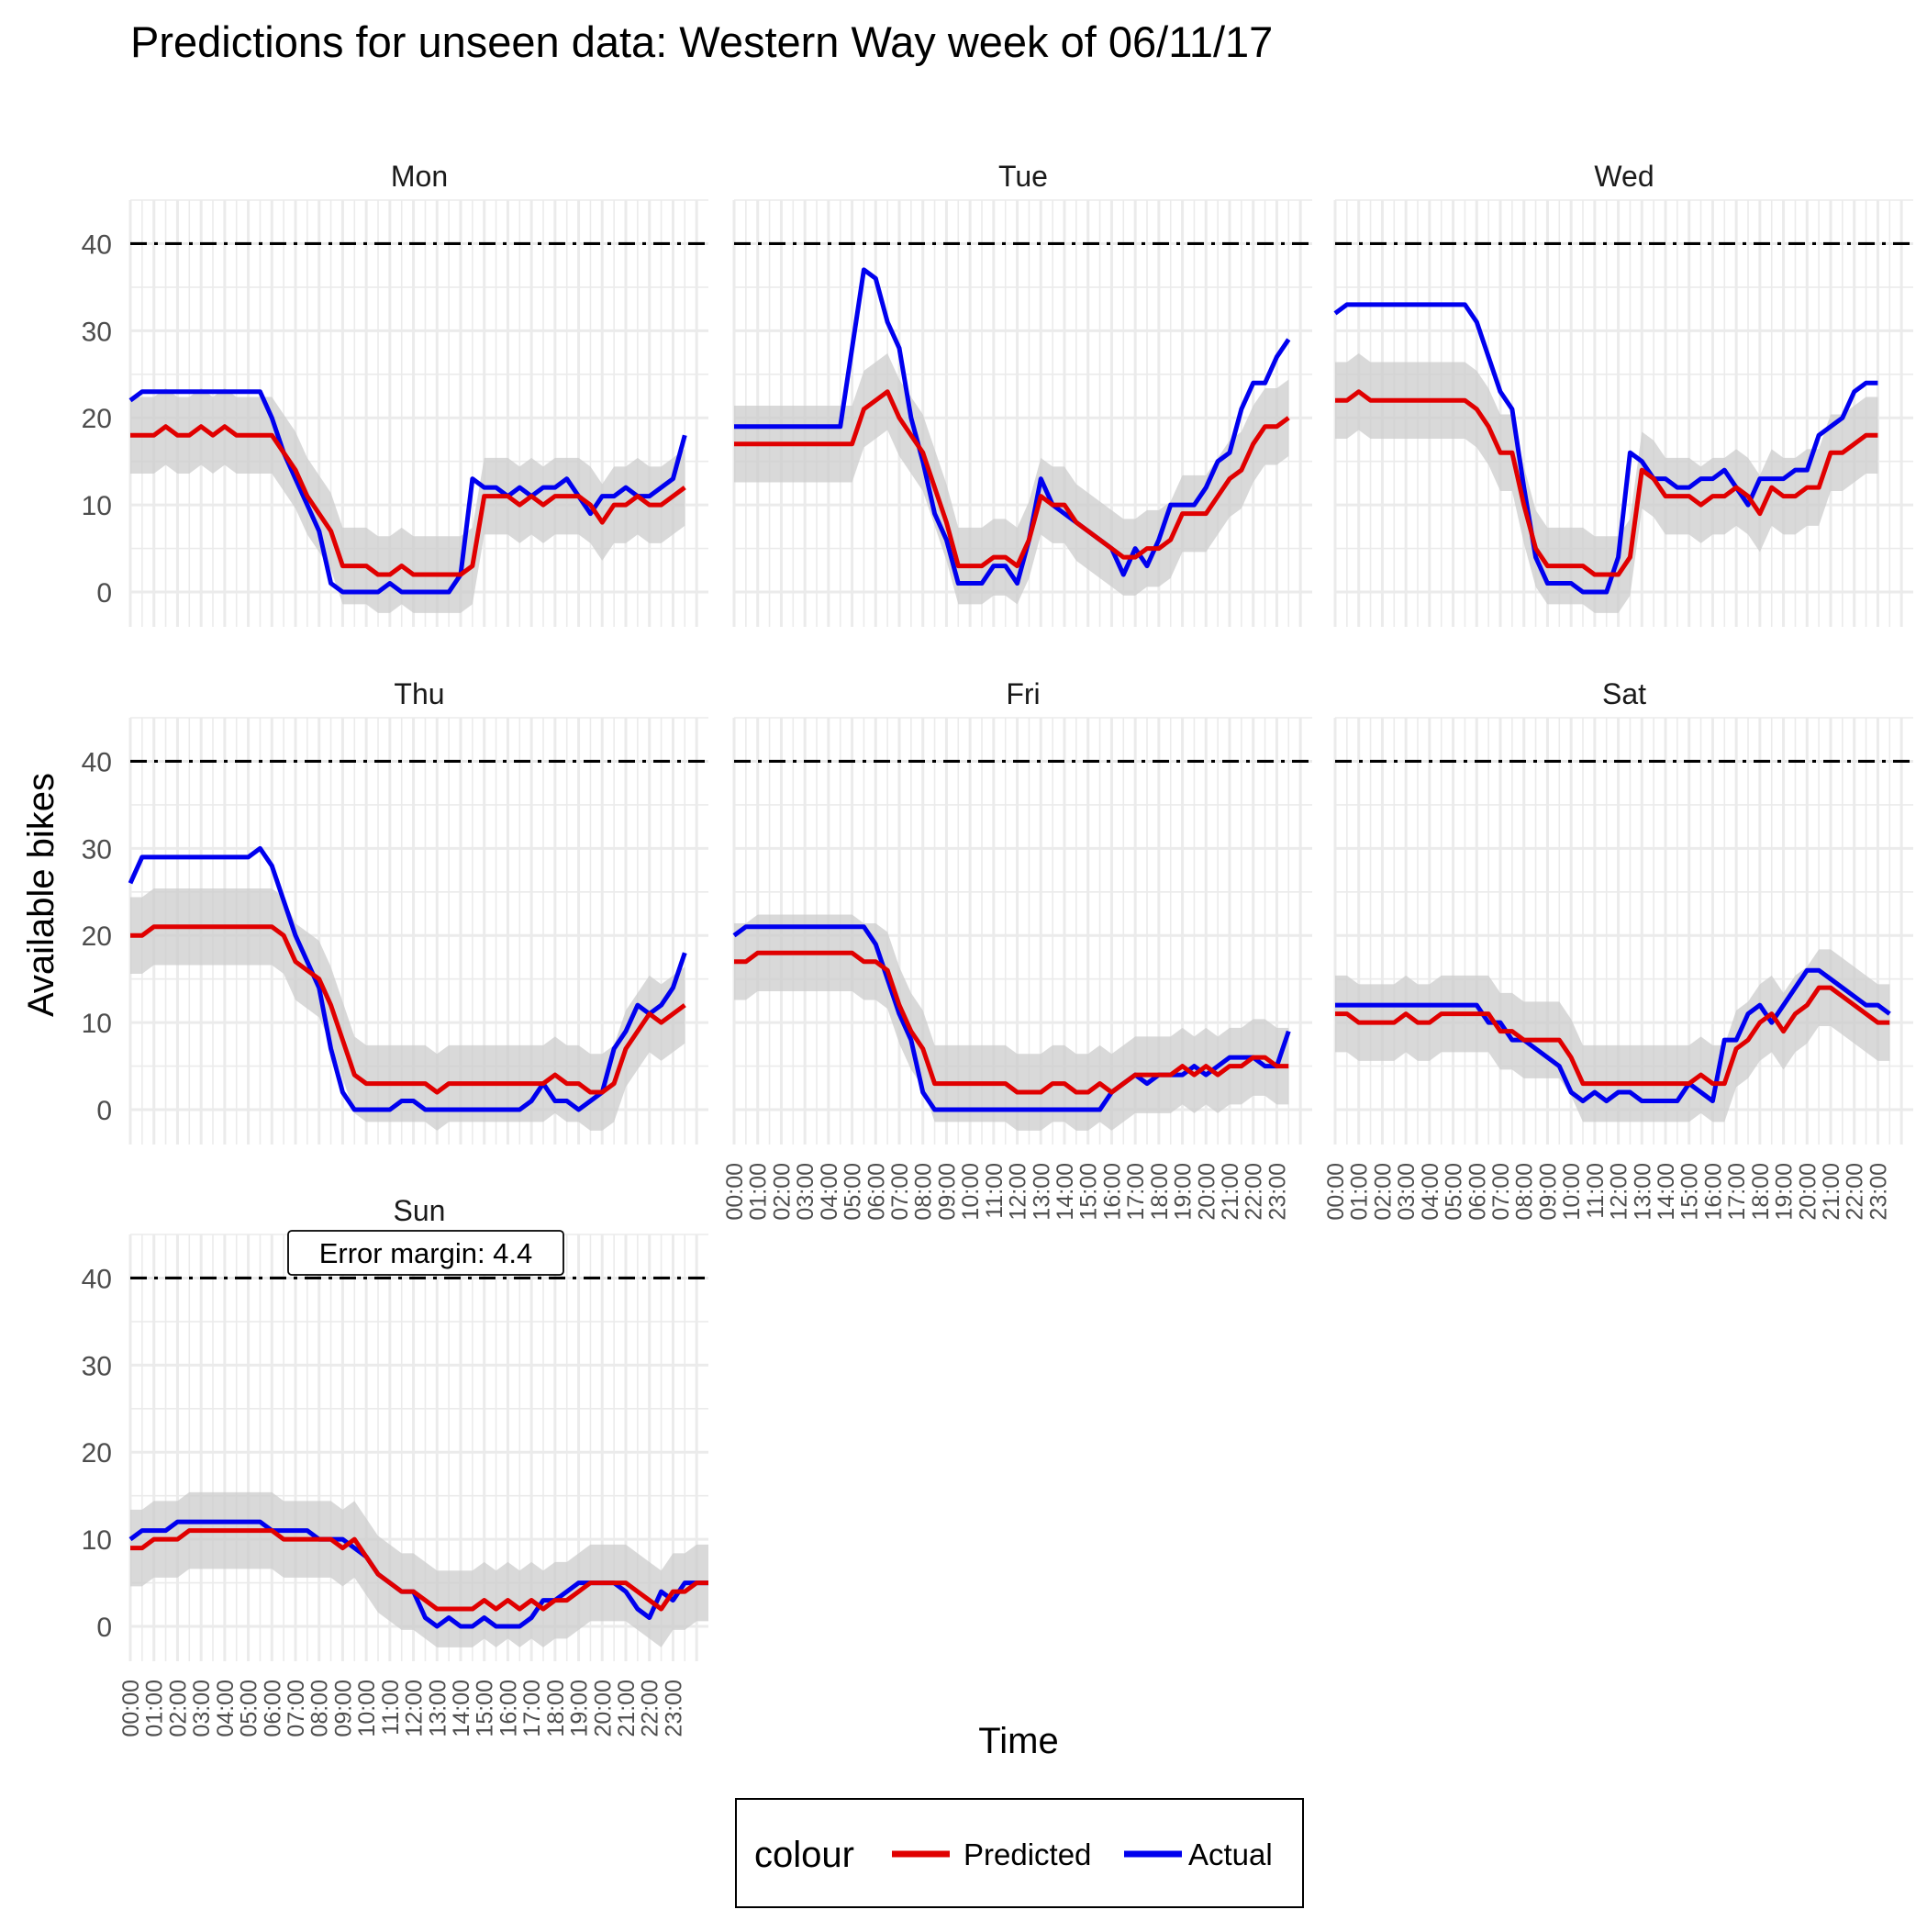 Image resolution: width=1927 pixels, height=1932 pixels. I want to click on error-margin-annotation-box, so click(425, 1253).